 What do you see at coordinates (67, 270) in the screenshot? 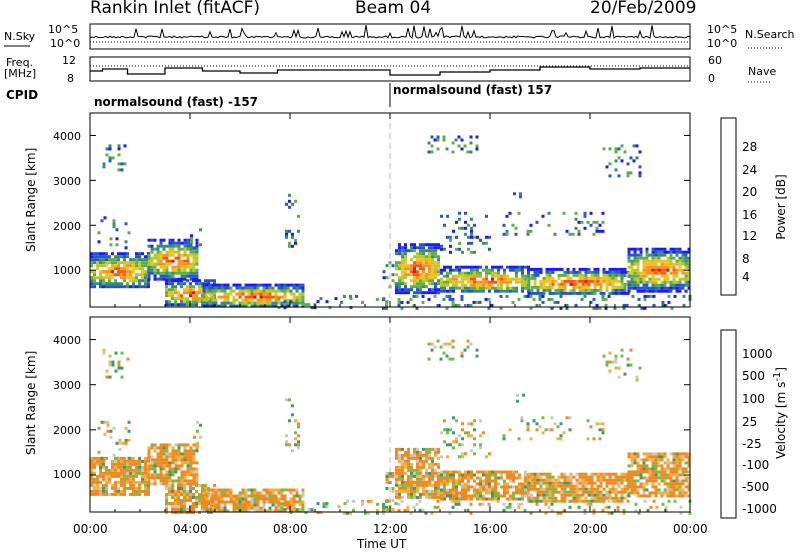
I see `power-ytick: 1000` at bounding box center [67, 270].